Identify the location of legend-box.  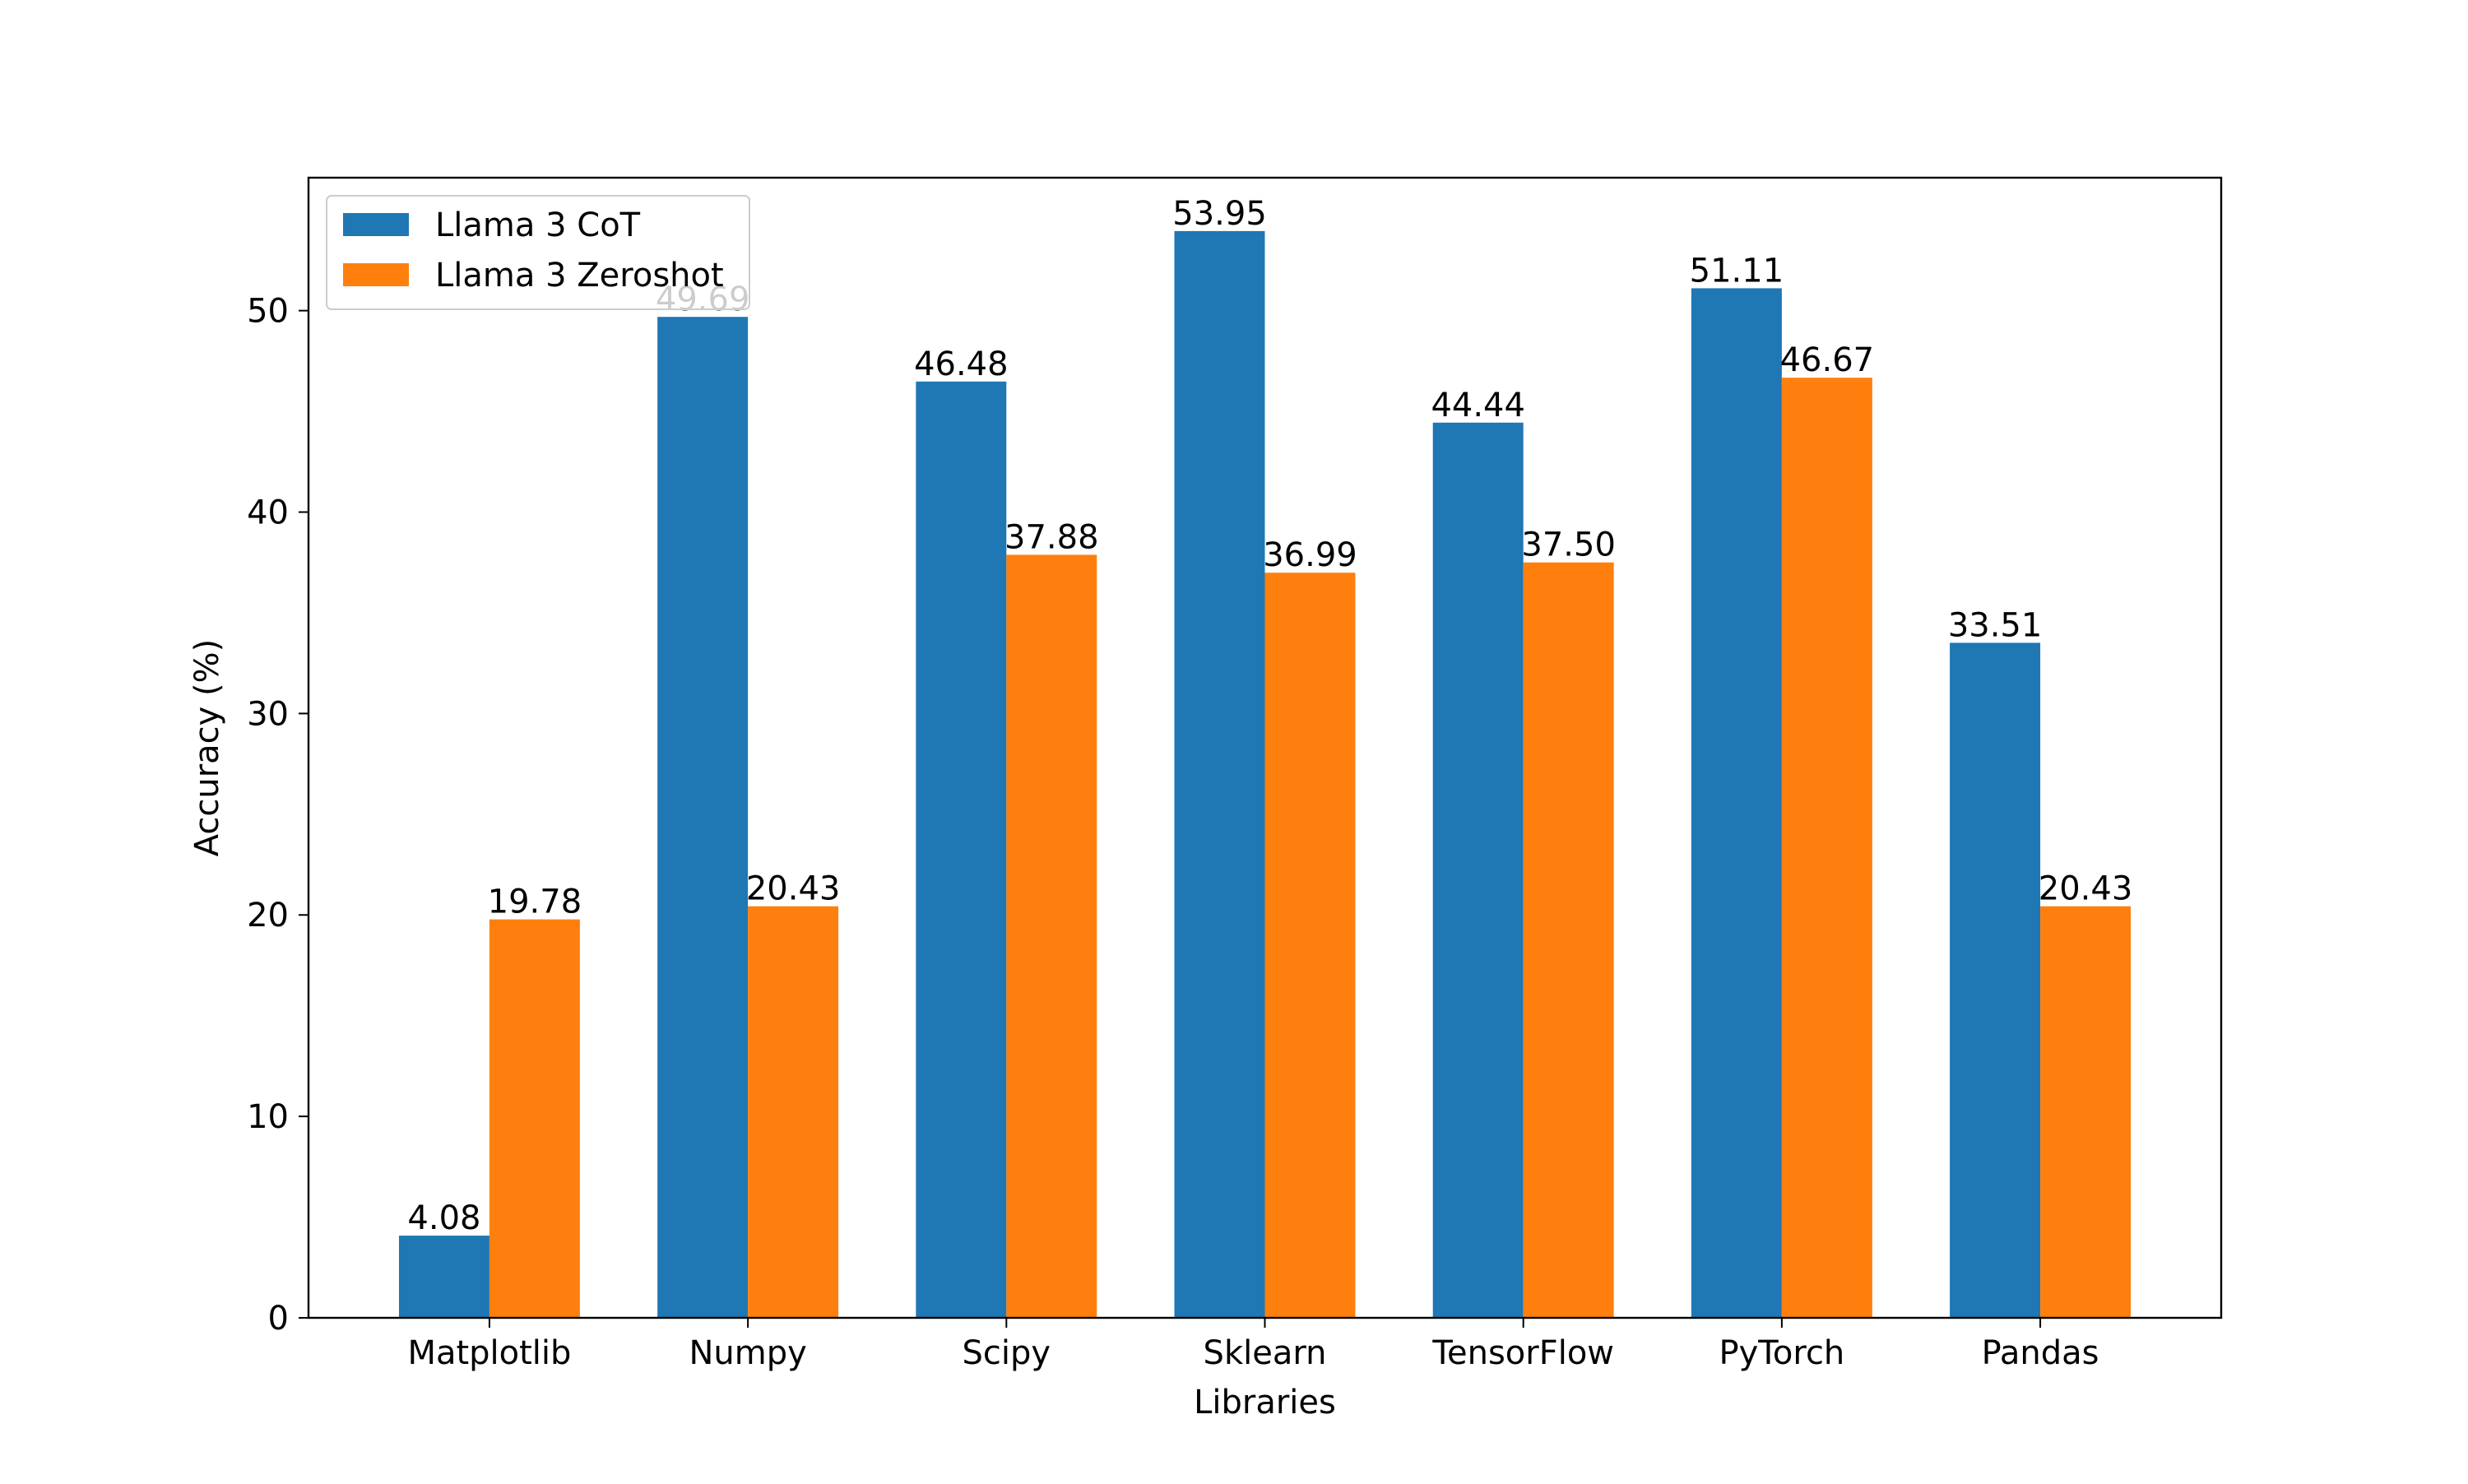
(538, 253).